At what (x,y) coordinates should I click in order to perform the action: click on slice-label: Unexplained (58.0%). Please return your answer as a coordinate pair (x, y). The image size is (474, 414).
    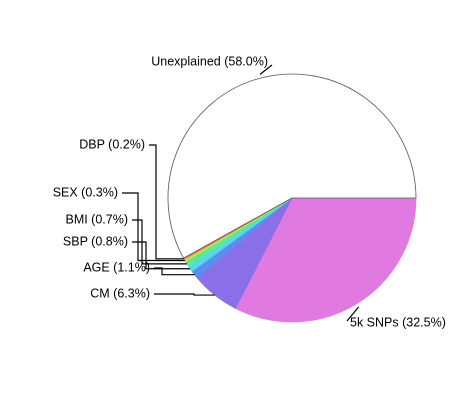
    Looking at the image, I should click on (209, 61).